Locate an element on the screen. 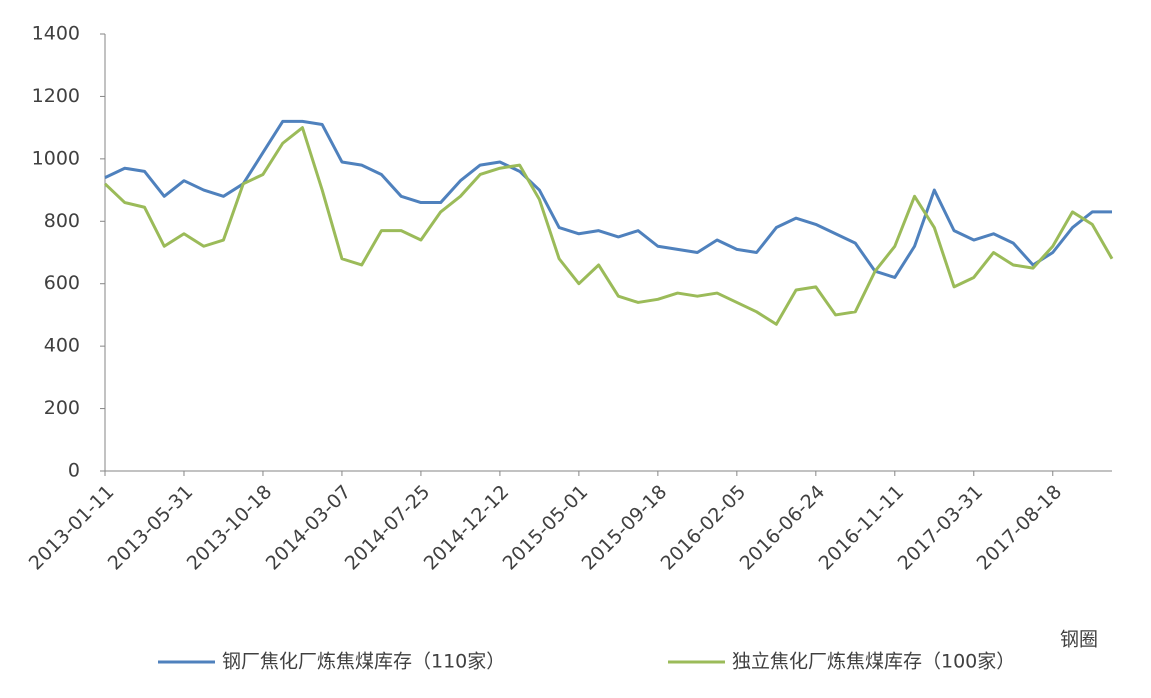 This screenshot has height=698, width=1151. legend-label: 钢厂焦化厂炼焦煤库存（110家） is located at coordinates (363, 662).